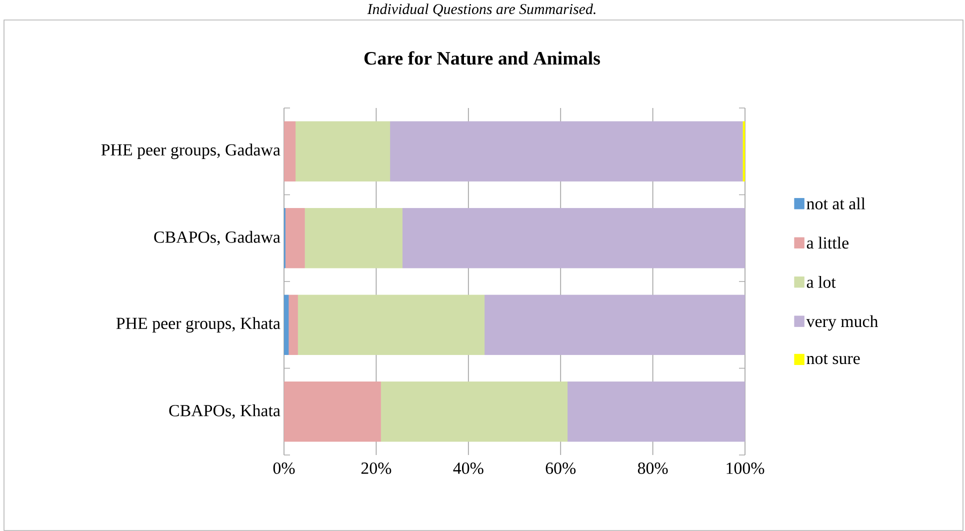 The image size is (965, 531). I want to click on legend-label: a little, so click(827, 242).